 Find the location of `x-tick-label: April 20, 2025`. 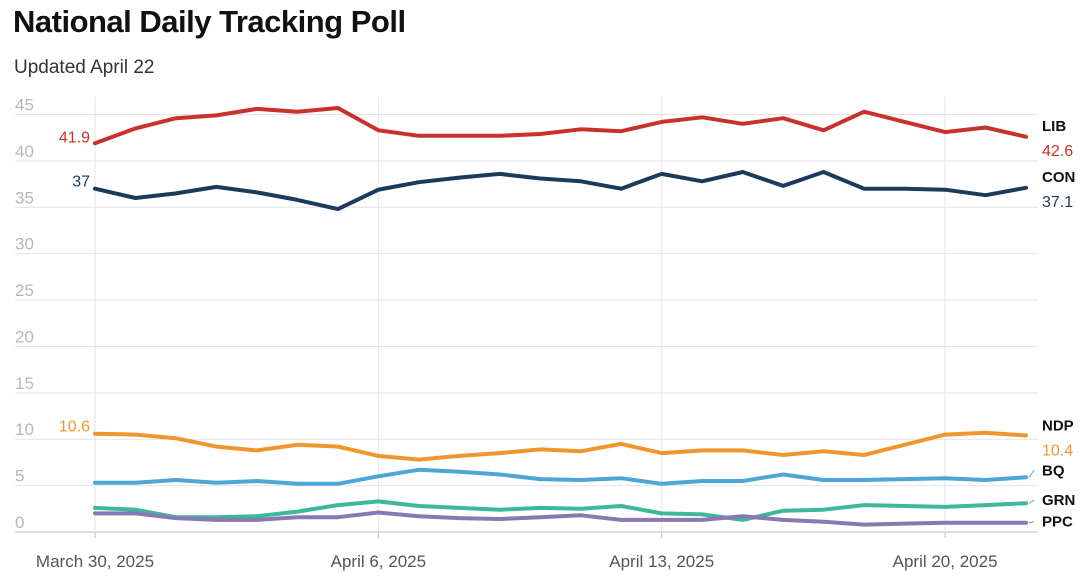

x-tick-label: April 20, 2025 is located at coordinates (945, 561).